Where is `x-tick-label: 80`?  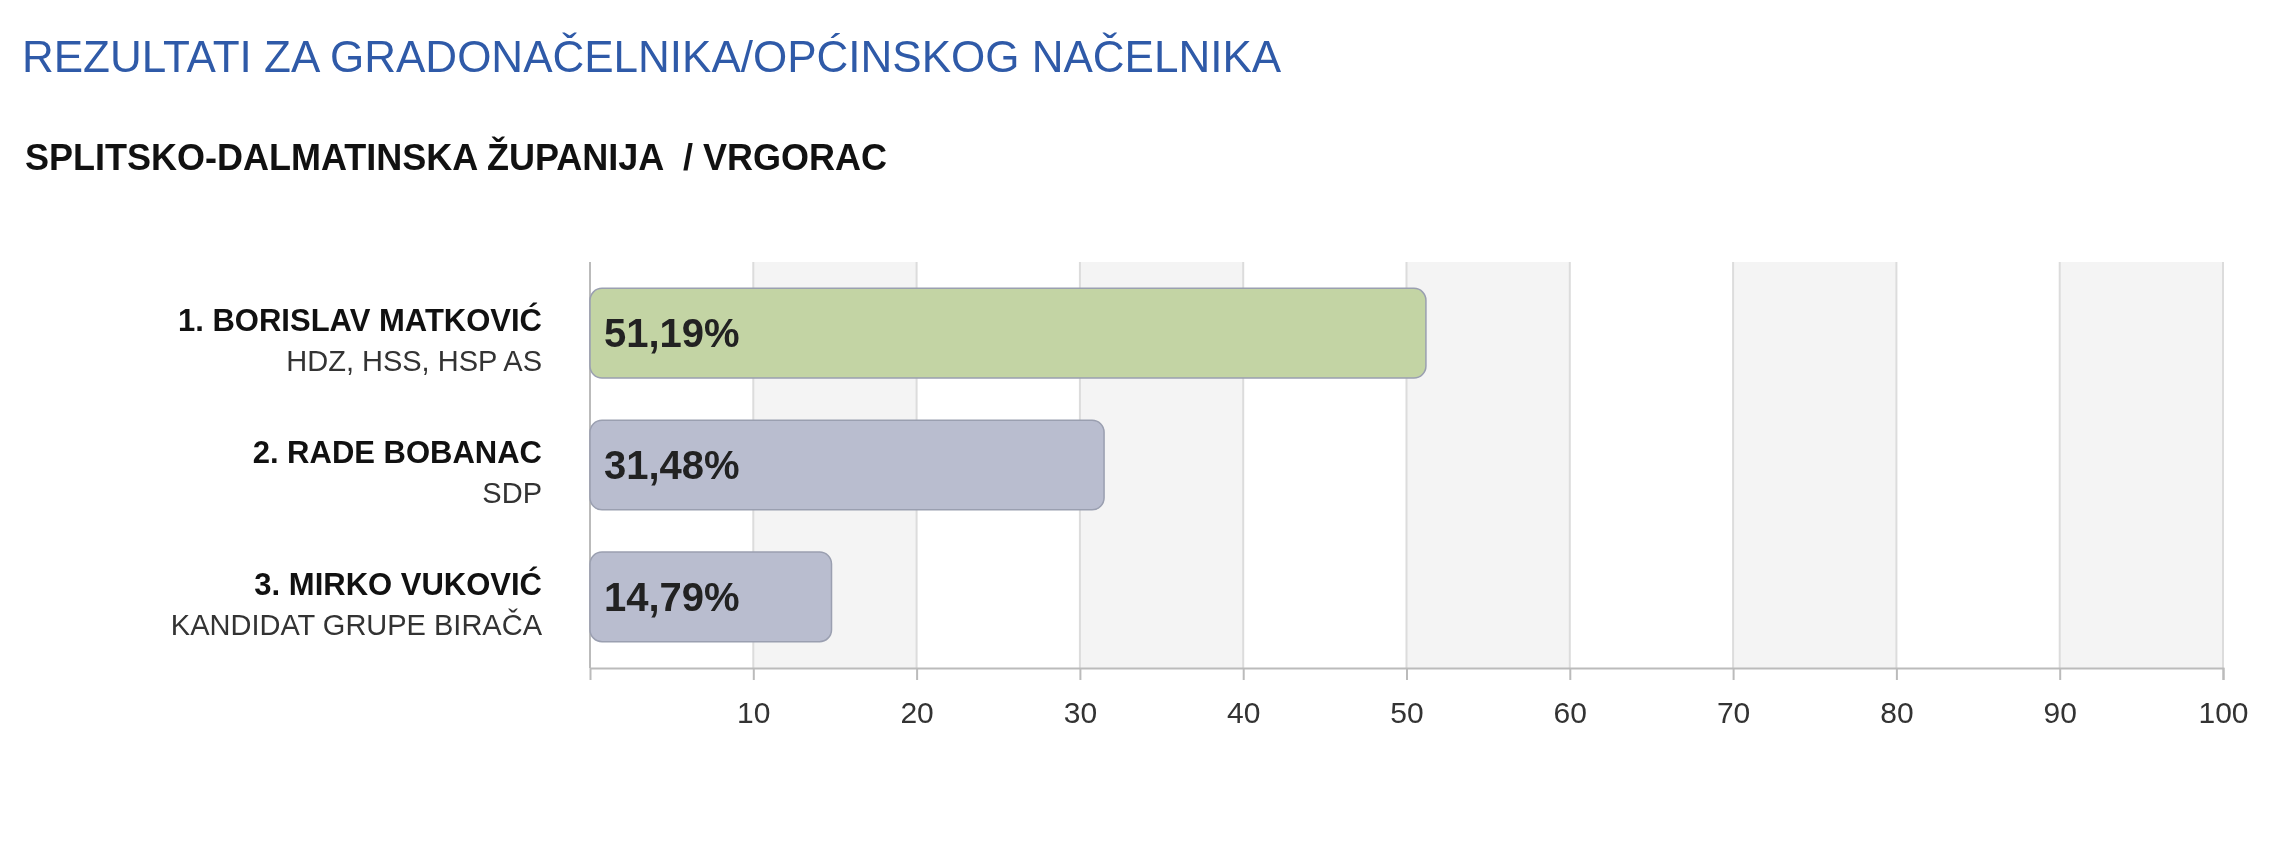 x-tick-label: 80 is located at coordinates (1897, 713).